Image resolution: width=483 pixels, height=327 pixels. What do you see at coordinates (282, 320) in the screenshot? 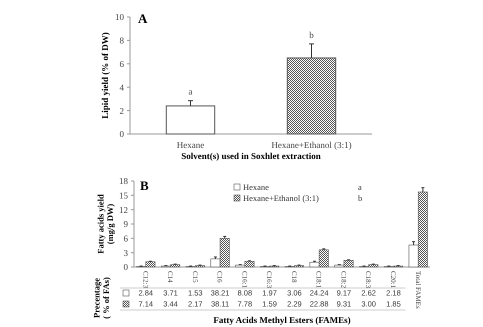
I see `x-axis-title: Fatty Acids Methyl Esters (FAMEs)` at bounding box center [282, 320].